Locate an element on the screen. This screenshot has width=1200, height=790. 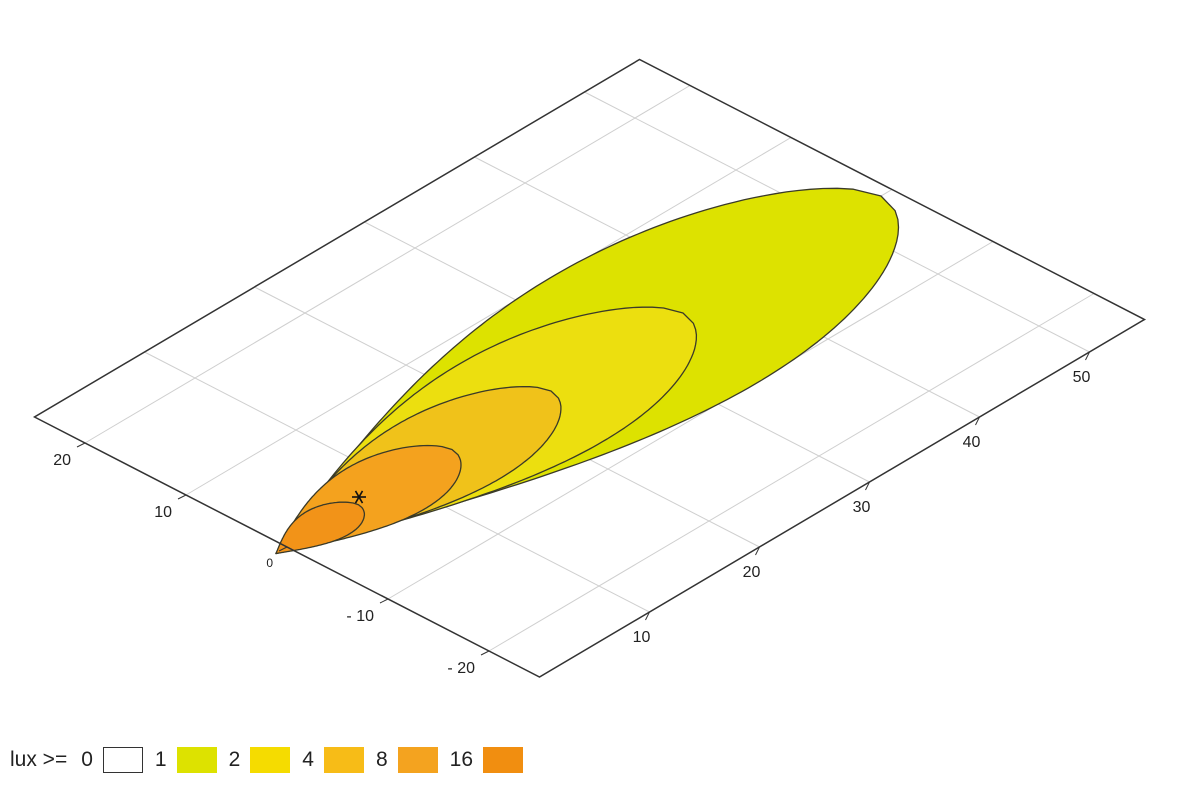
source-marker-stroke is located at coordinates (359, 497).